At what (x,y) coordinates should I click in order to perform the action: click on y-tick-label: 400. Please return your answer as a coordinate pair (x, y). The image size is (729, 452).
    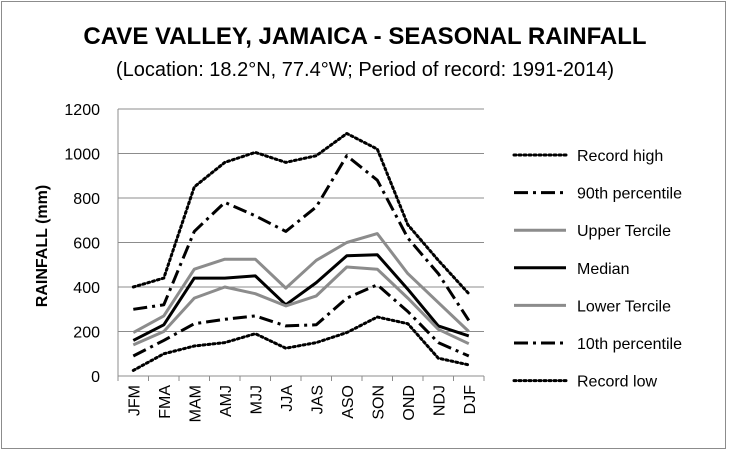
    Looking at the image, I should click on (86, 288).